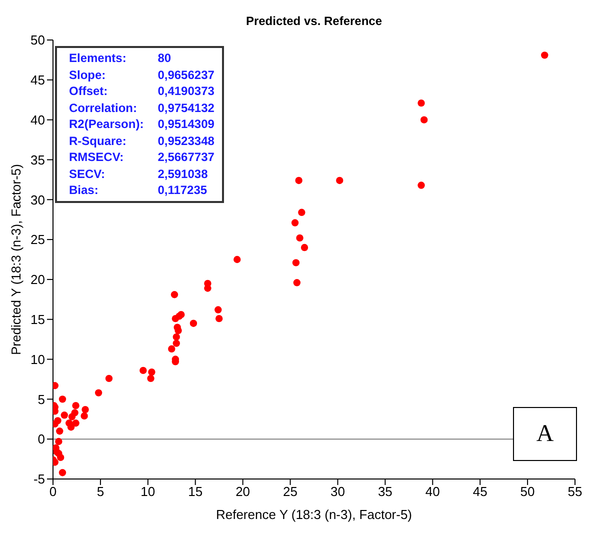 The width and height of the screenshot is (589, 541). I want to click on annotation: 0,4190373, so click(186, 91).